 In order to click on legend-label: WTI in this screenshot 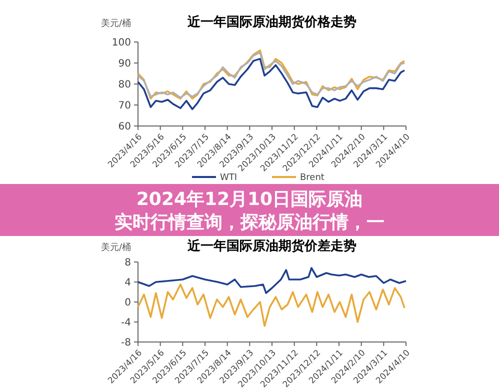, I will do `click(229, 178)`.